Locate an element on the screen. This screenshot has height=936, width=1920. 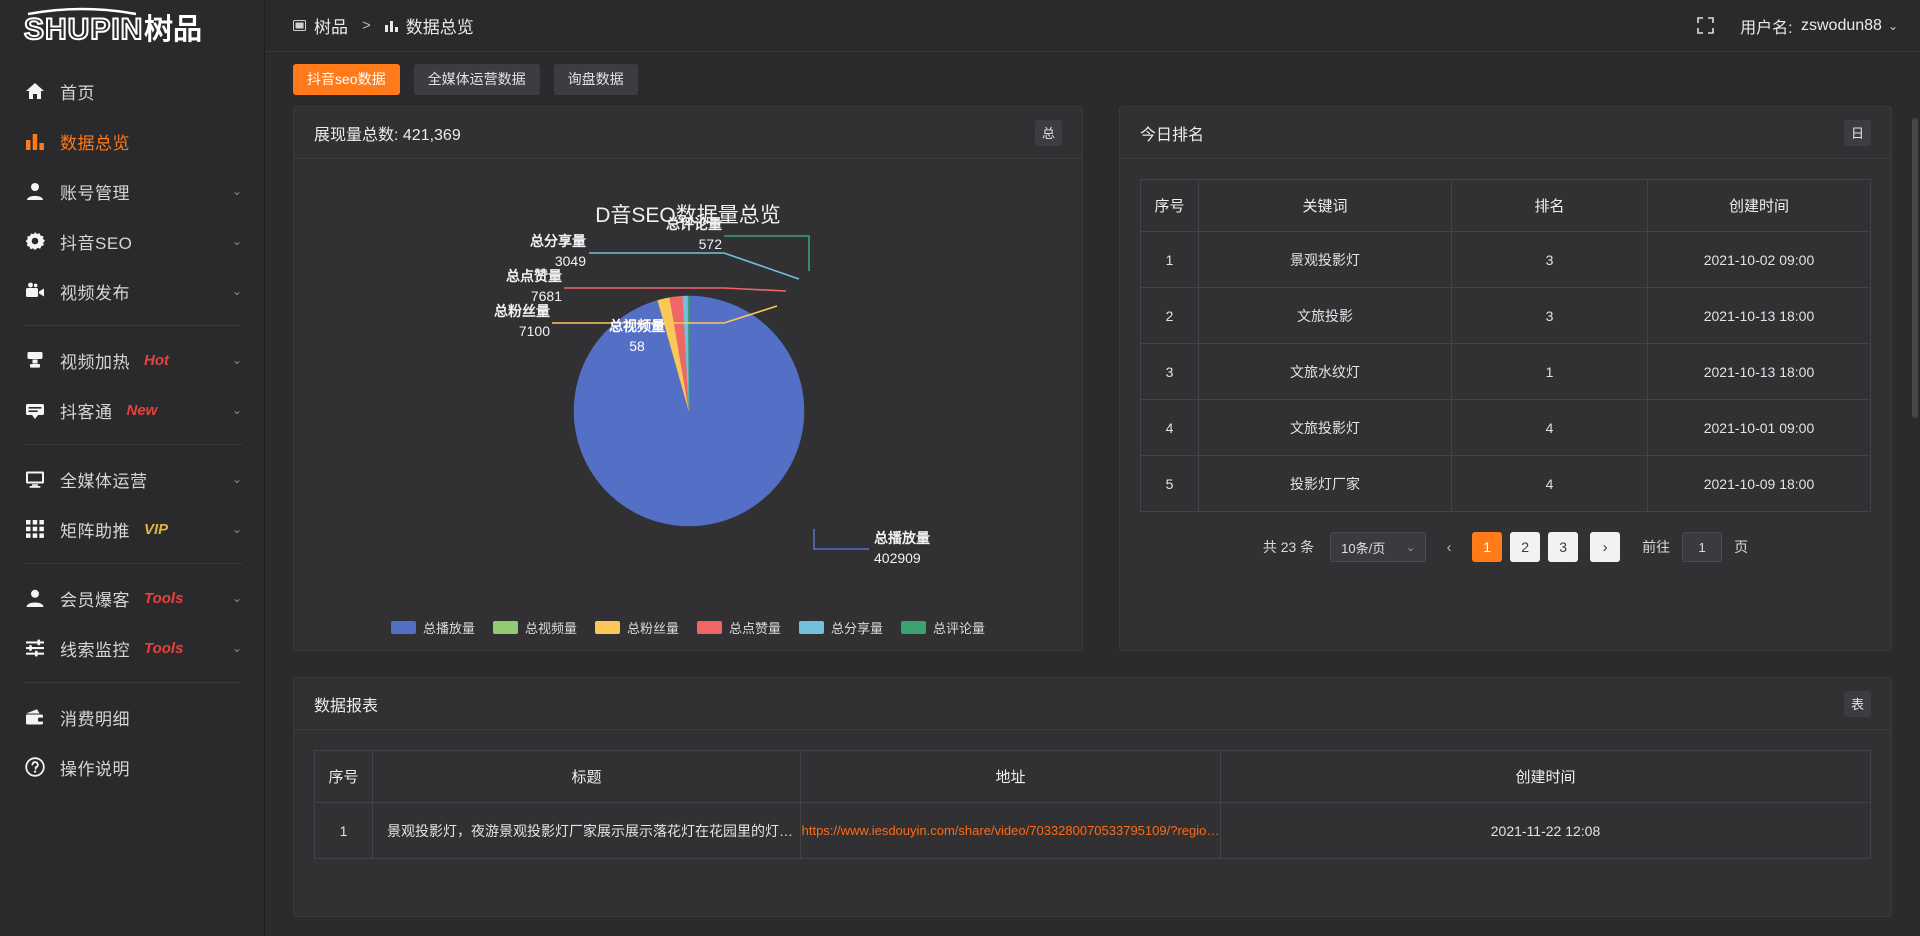
pie-label-总播放量: 总播放量 402909 is located at coordinates (902, 548).